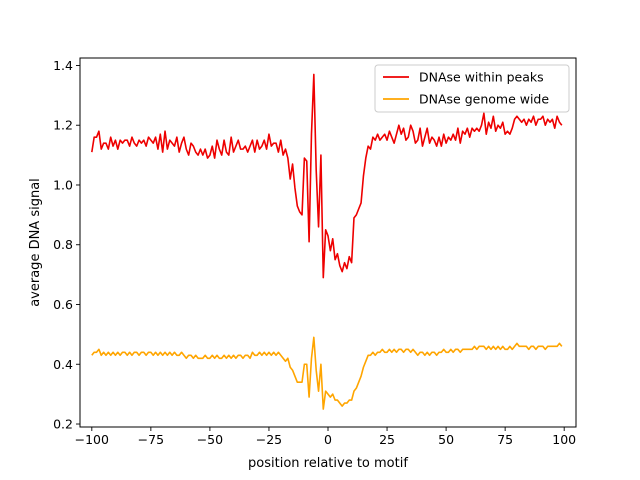 This screenshot has height=480, width=640. I want to click on y-axis: 0.2 0.4 0.6 0.8 1.0 1.2 1.4, so click(66, 245).